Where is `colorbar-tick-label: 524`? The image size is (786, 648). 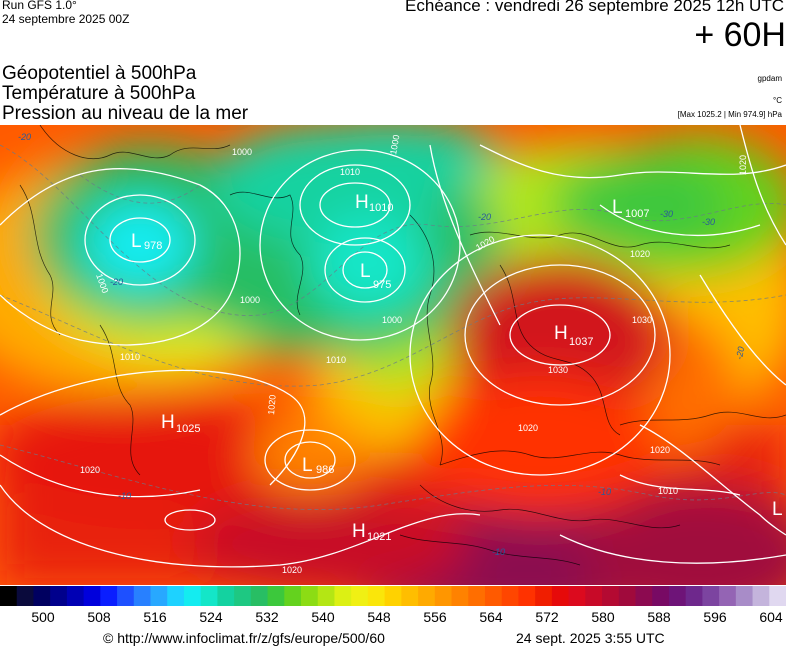 colorbar-tick-label: 524 is located at coordinates (211, 617).